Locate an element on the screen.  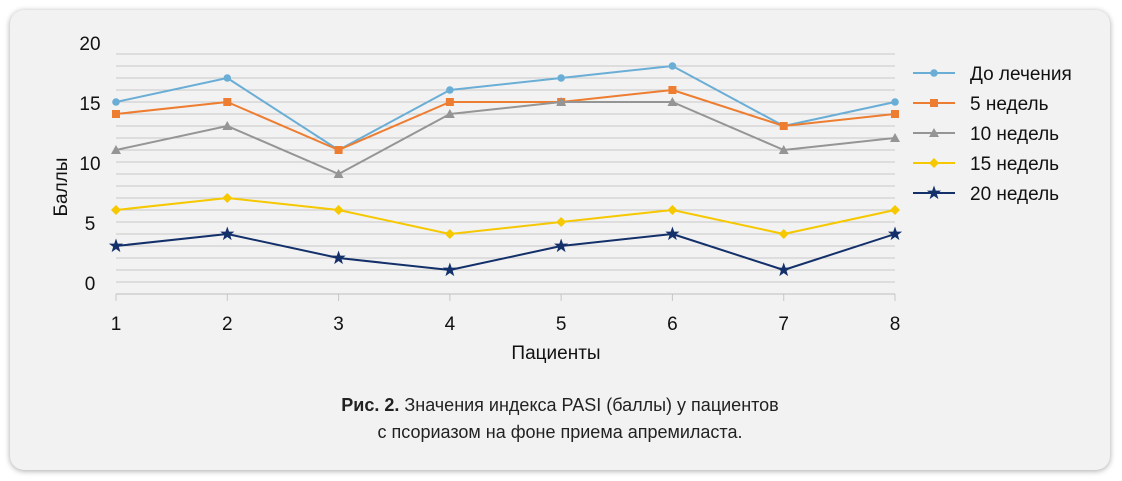
y-tick-labels: 0 5 10 15 20 is located at coordinates (89, 164).